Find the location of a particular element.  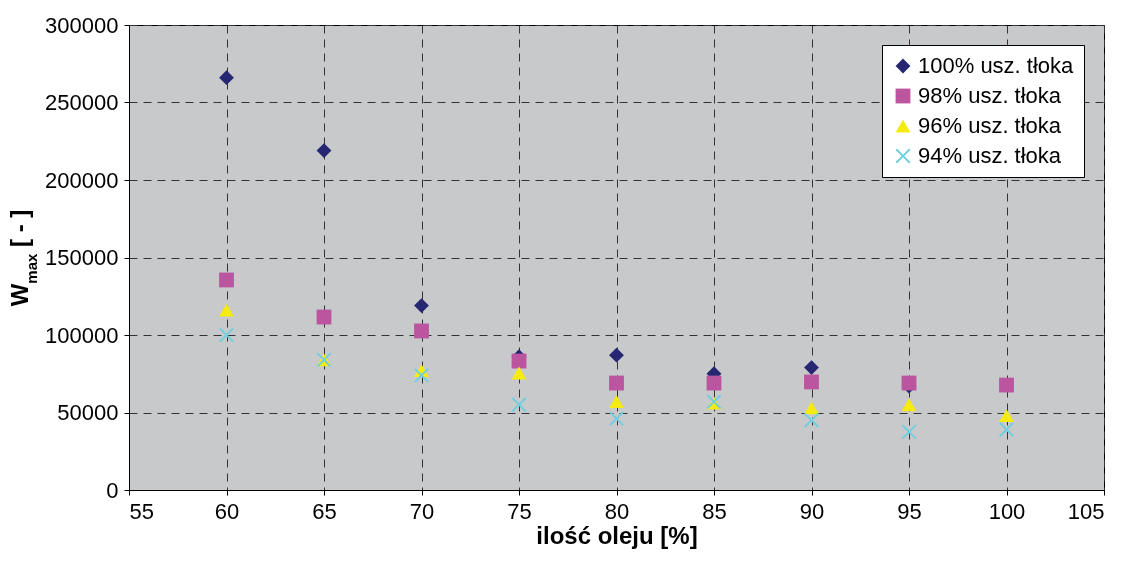

x-tick-label: 80 is located at coordinates (617, 511).